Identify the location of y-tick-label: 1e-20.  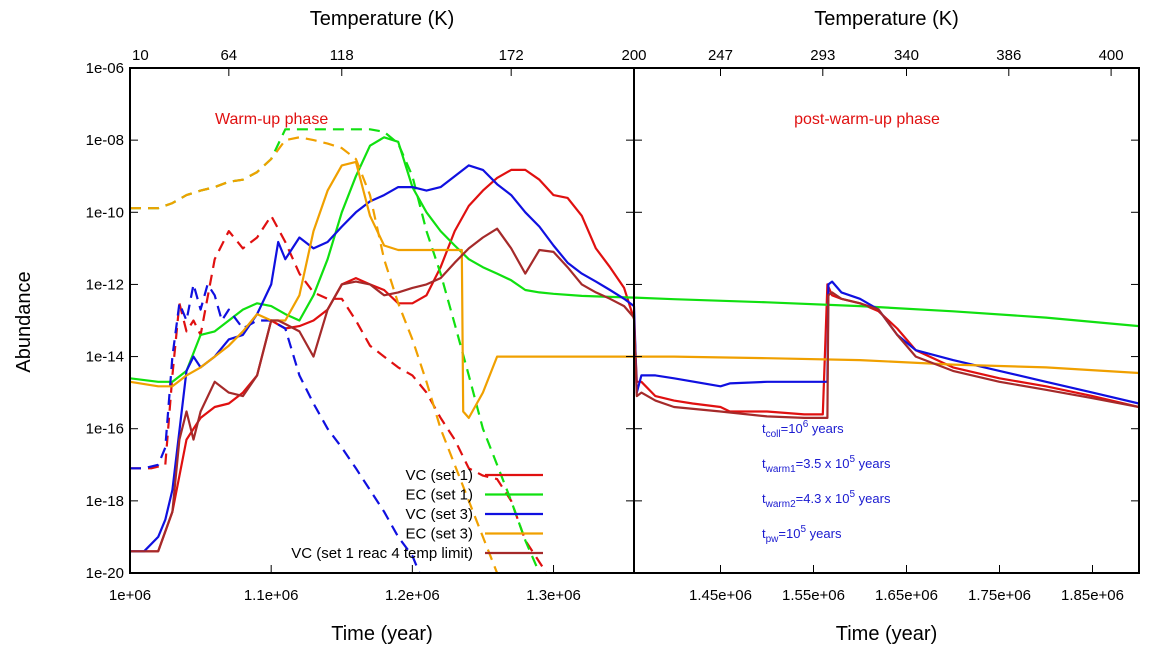
(105, 573).